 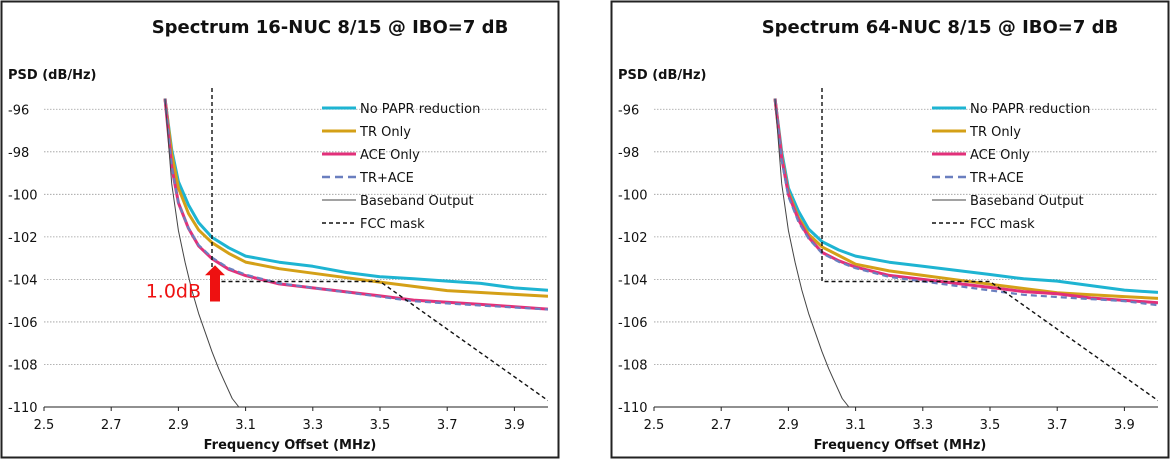 What do you see at coordinates (215, 283) in the screenshot?
I see `annotation-arrow` at bounding box center [215, 283].